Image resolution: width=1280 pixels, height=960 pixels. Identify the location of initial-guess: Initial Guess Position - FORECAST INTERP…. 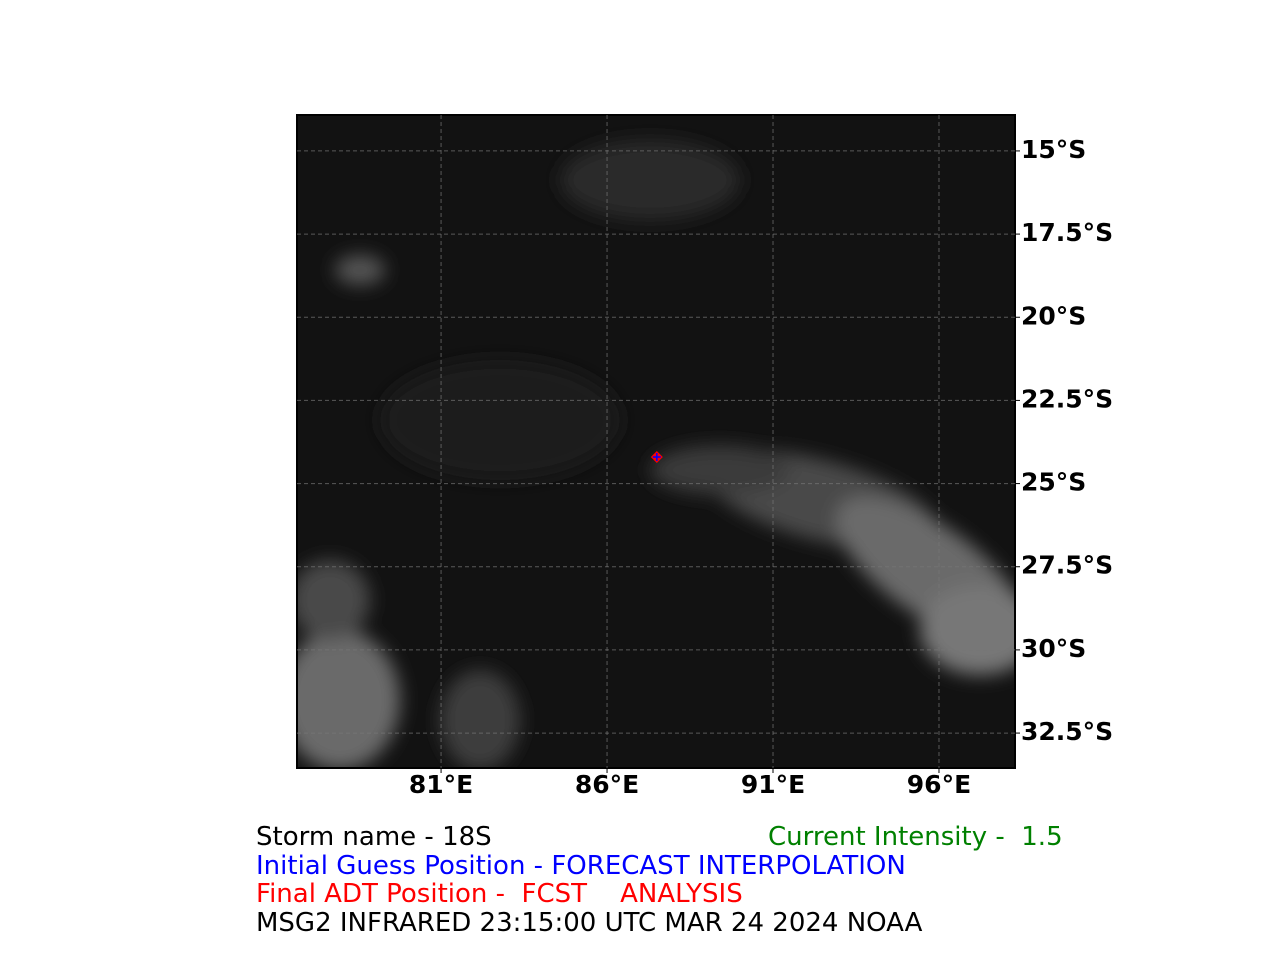
(581, 866).